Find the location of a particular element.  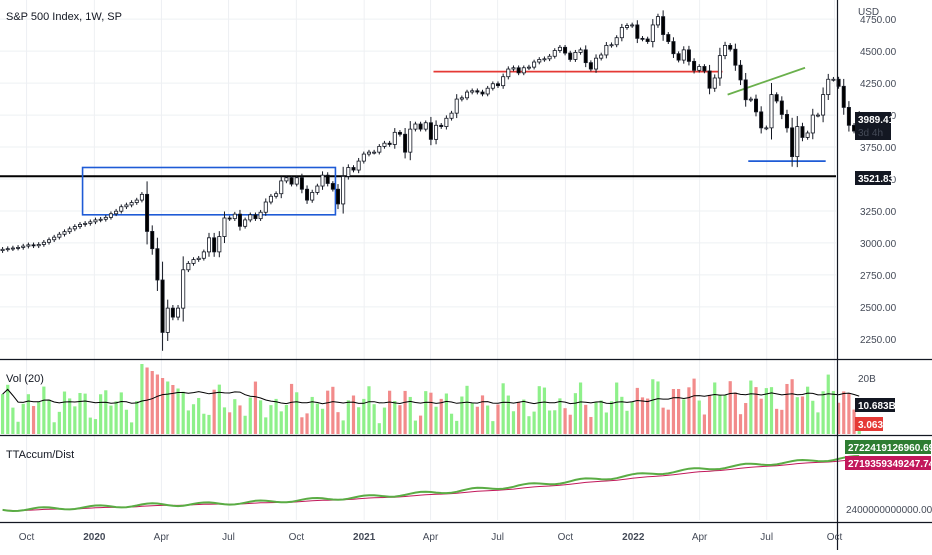

price-tick-label: 2250.00 is located at coordinates (878, 340).